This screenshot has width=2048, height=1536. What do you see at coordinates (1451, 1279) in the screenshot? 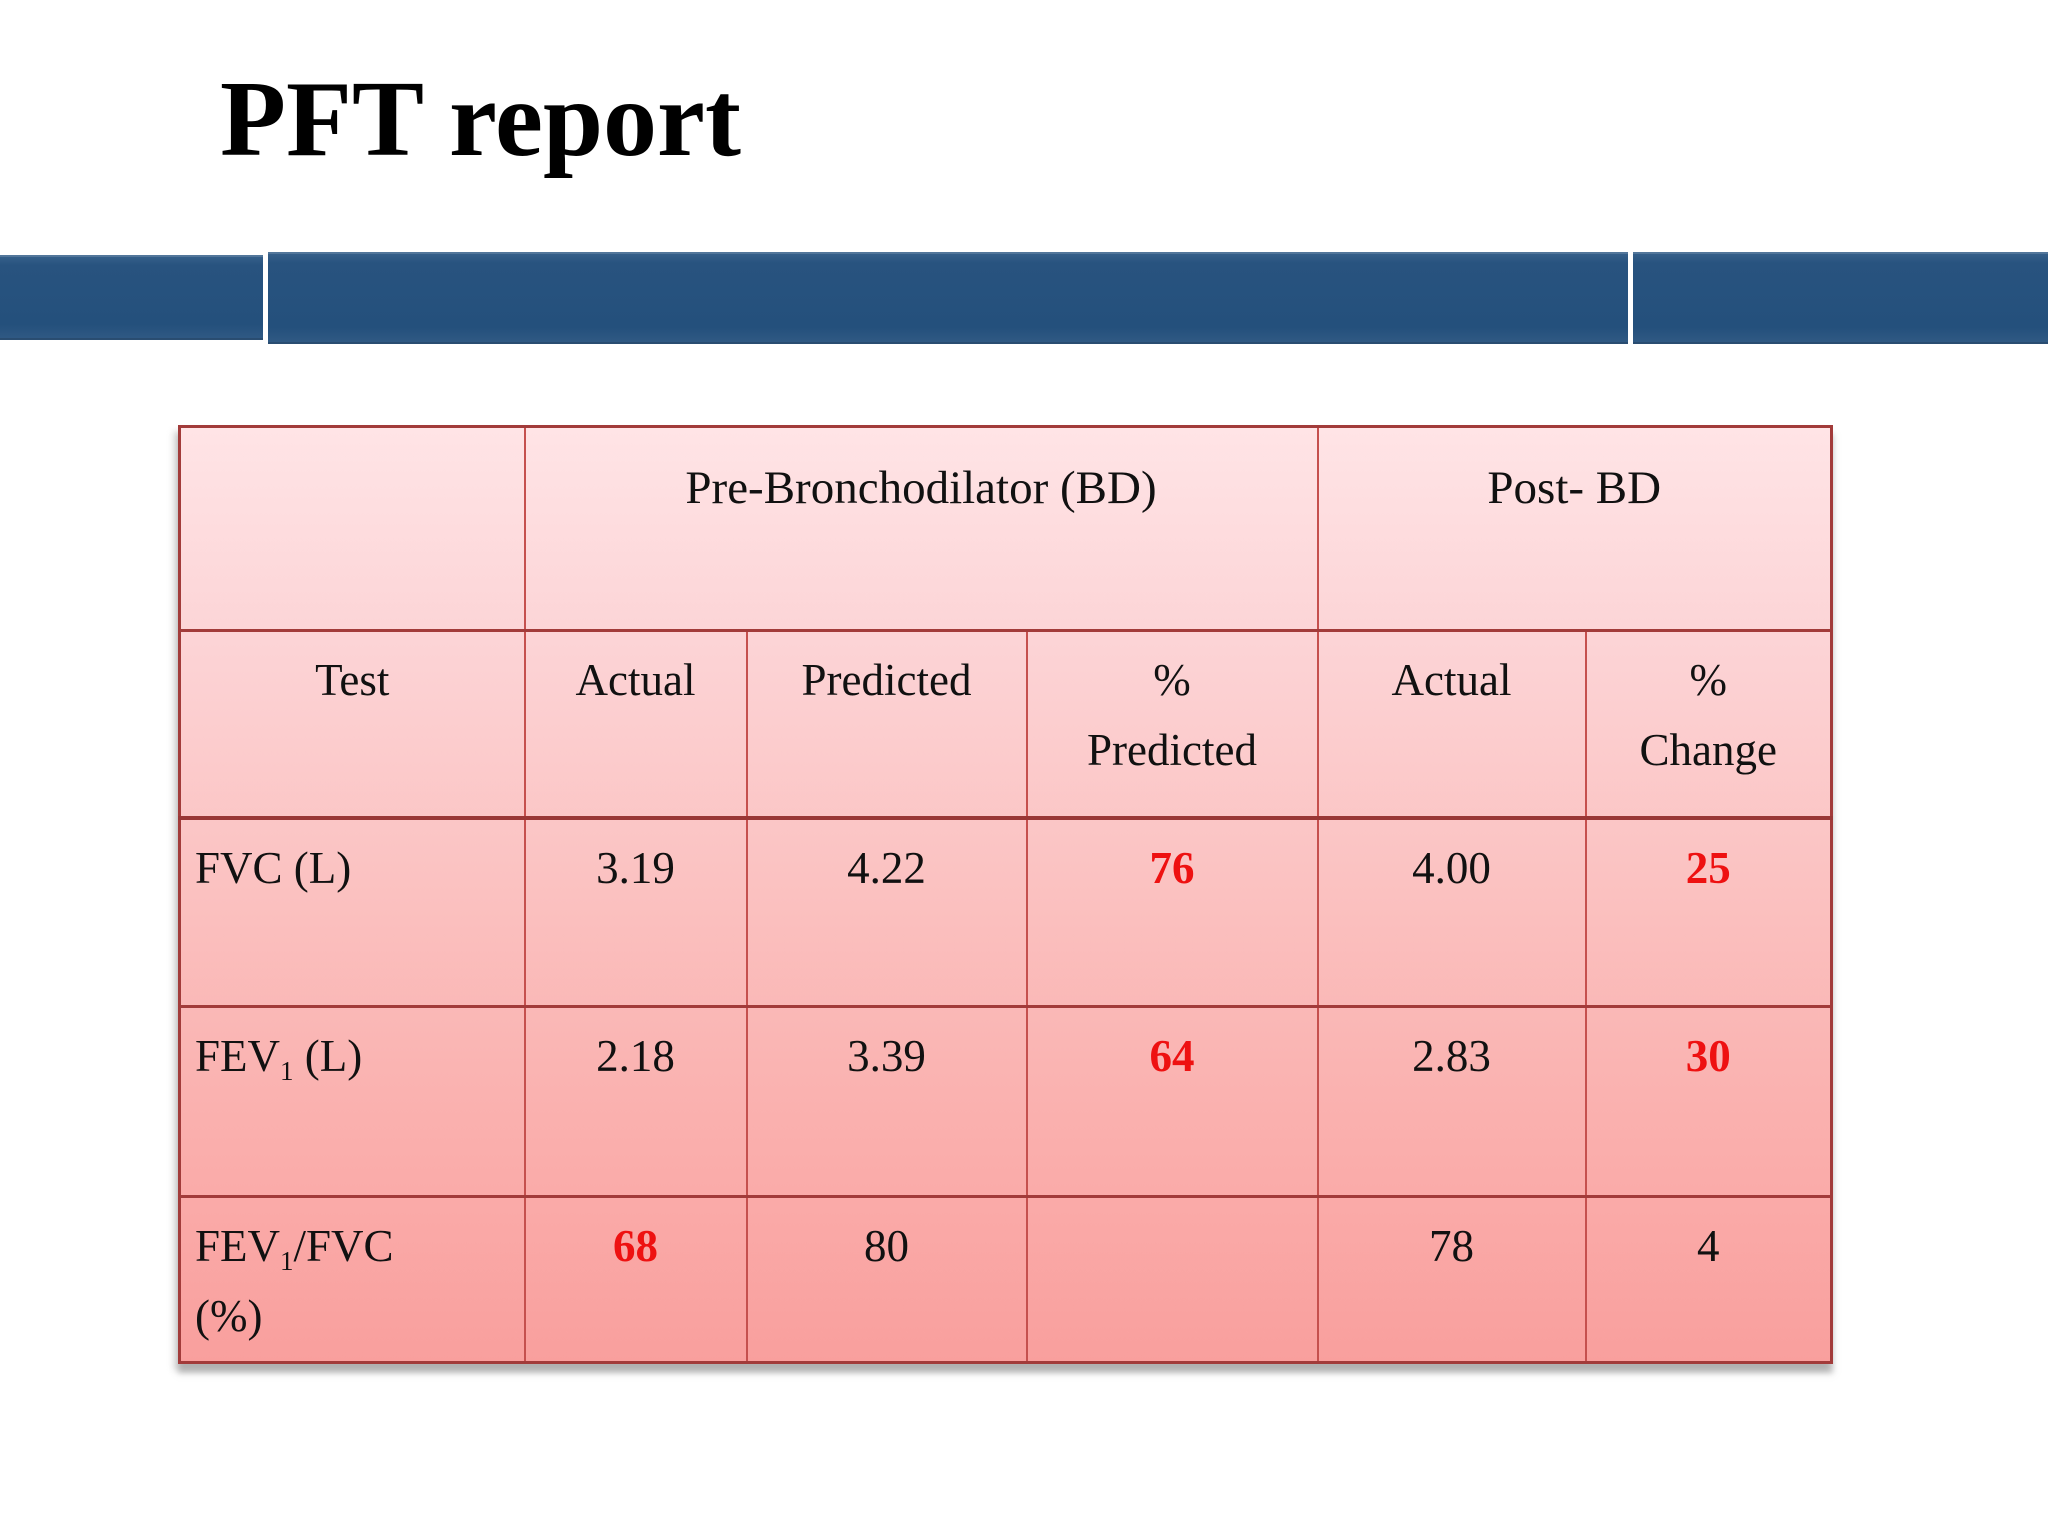
I see `cell-ratio-post-actual: 78` at bounding box center [1451, 1279].